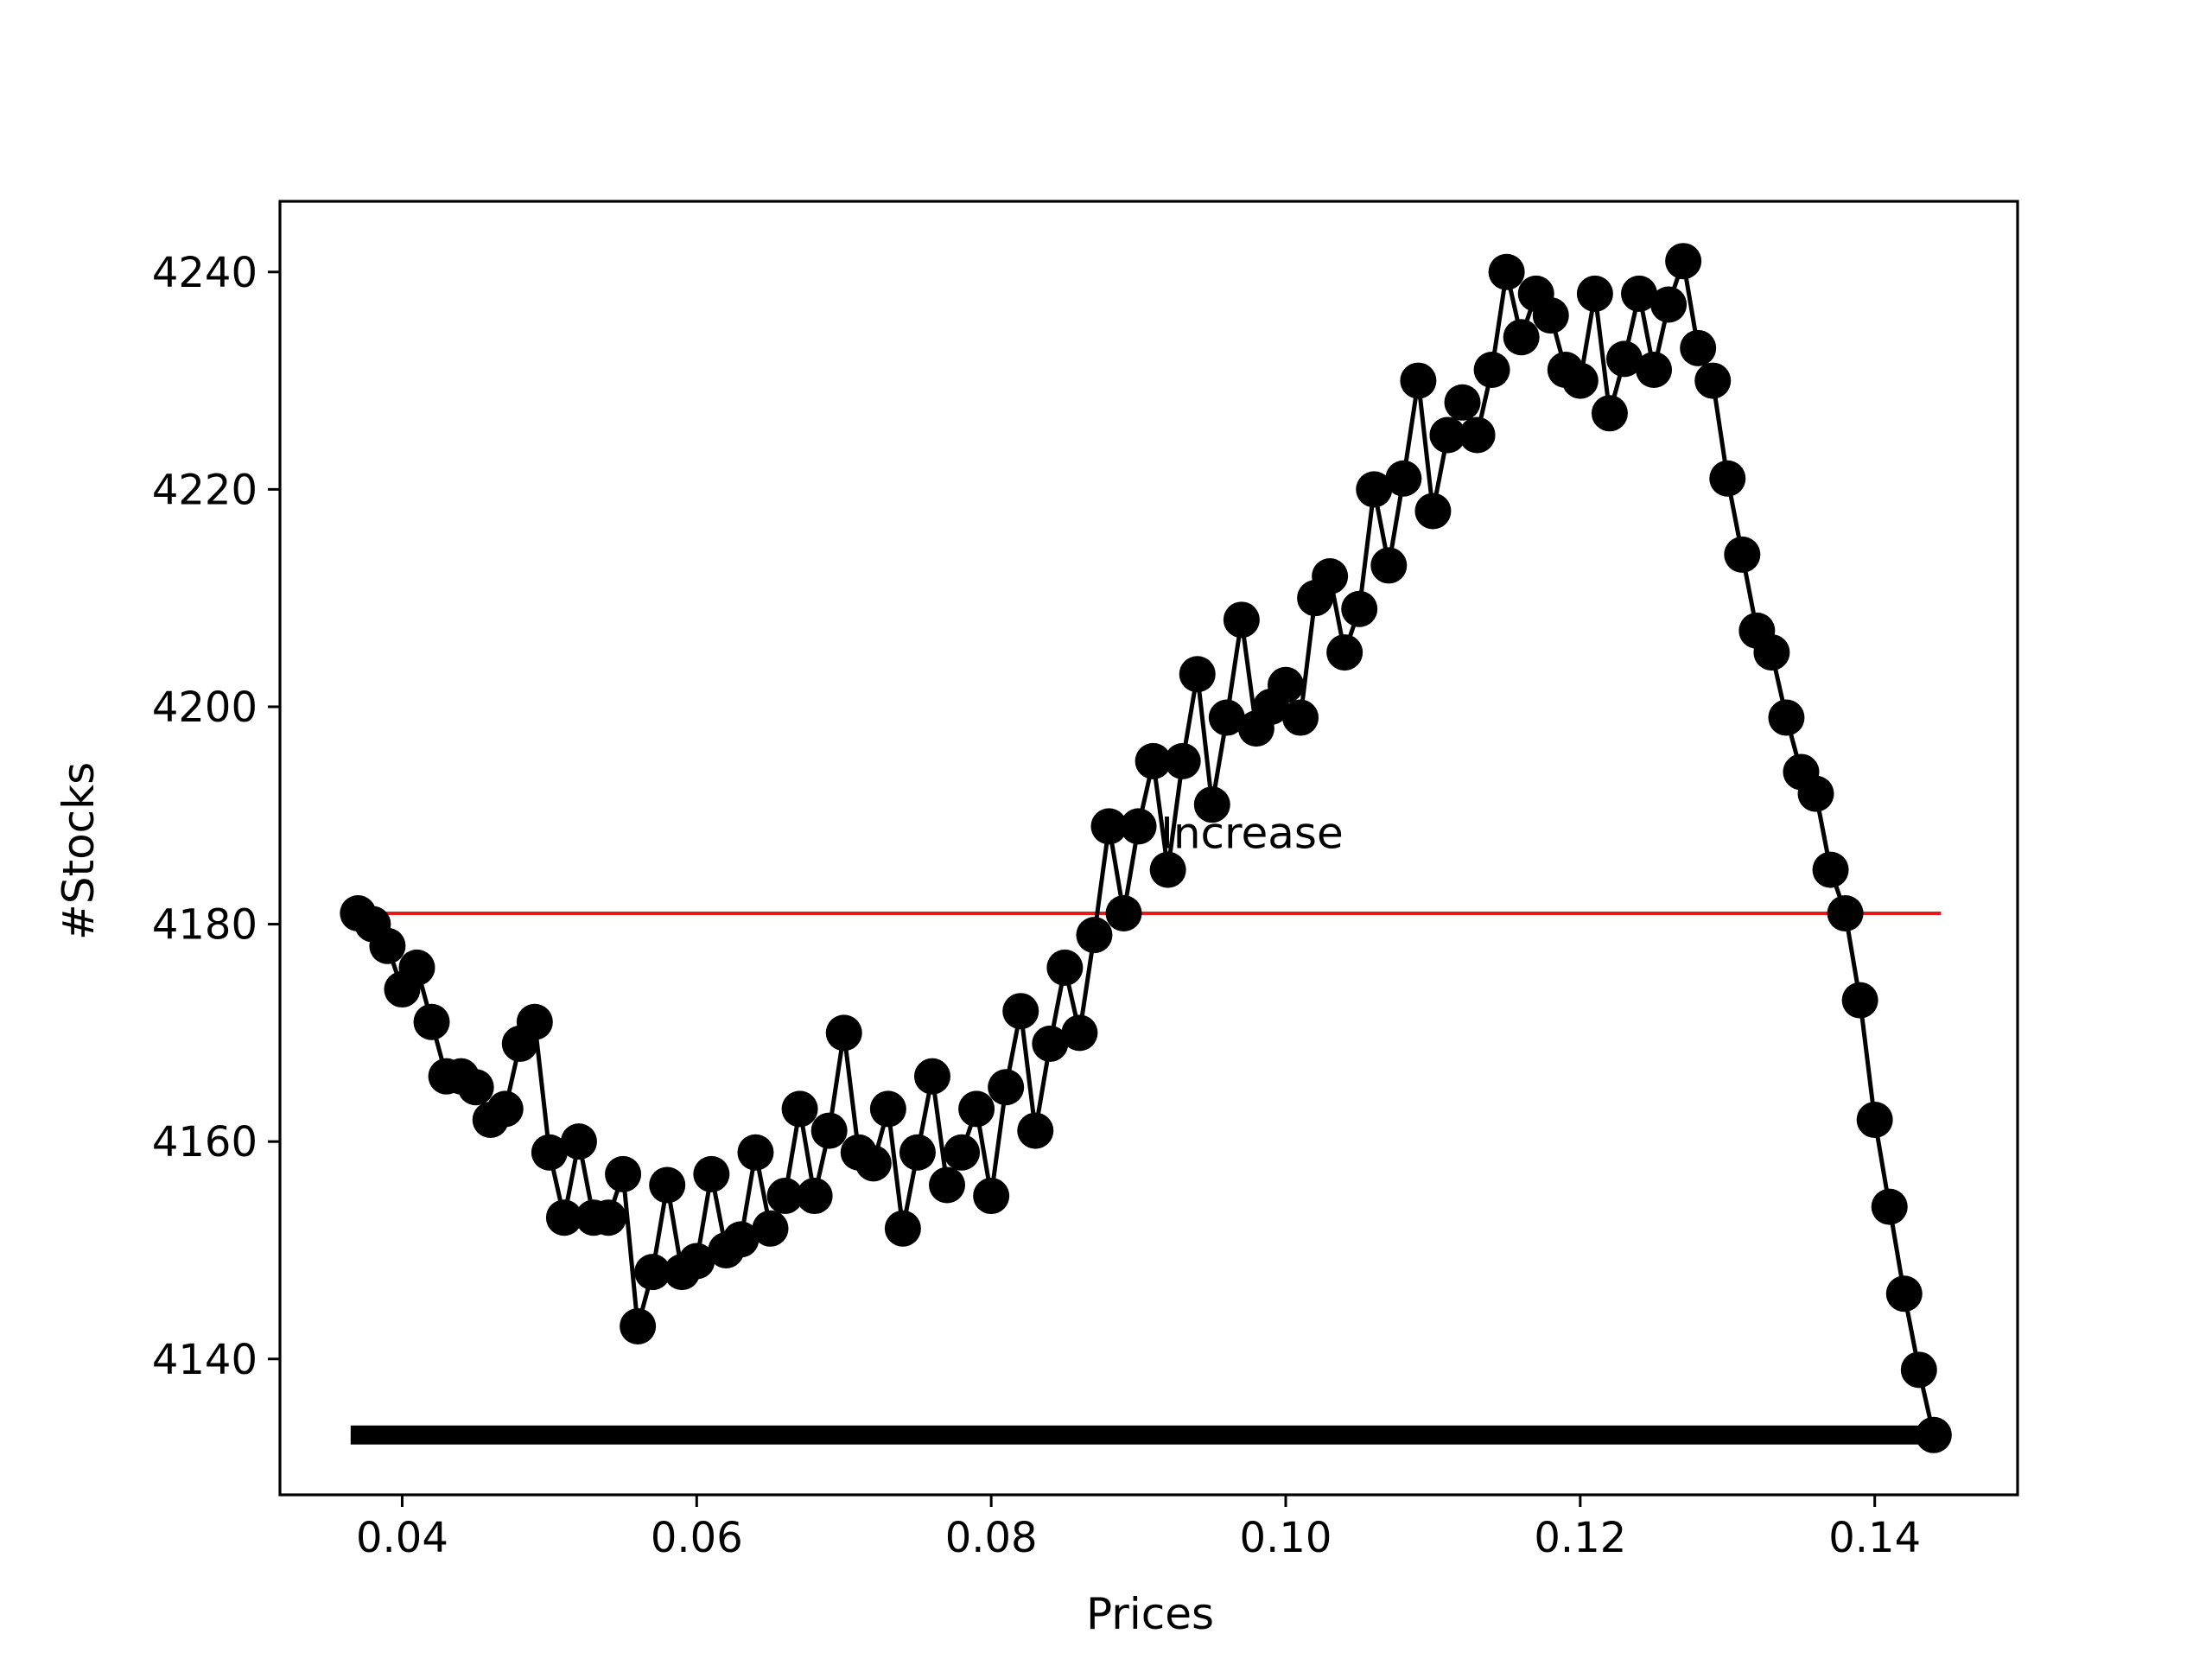 This screenshot has height=1659, width=2212. I want to click on x-tick-label: 0.10, so click(1286, 1538).